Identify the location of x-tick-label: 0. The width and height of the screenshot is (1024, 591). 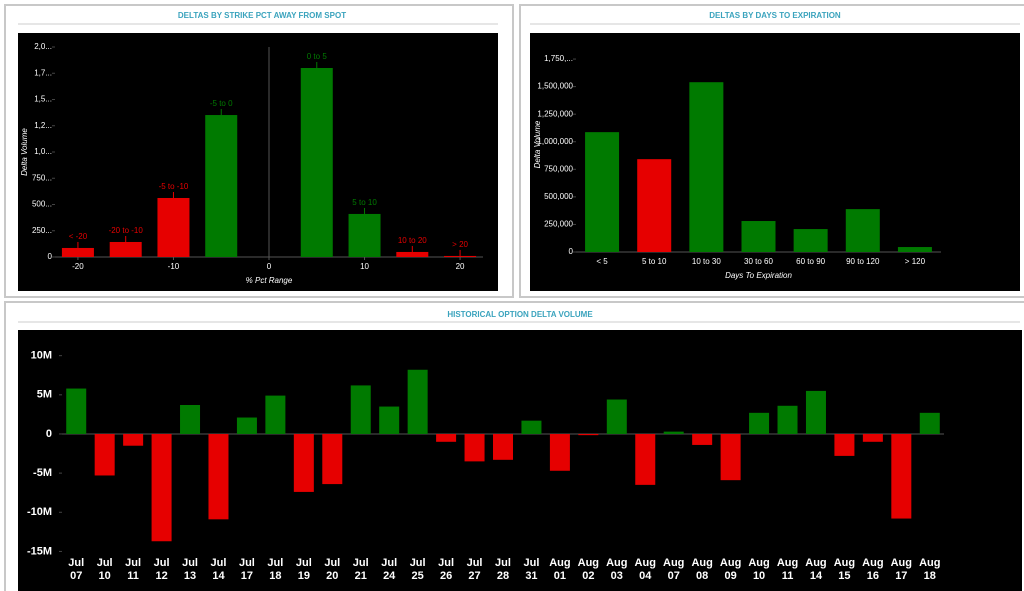
(269, 266).